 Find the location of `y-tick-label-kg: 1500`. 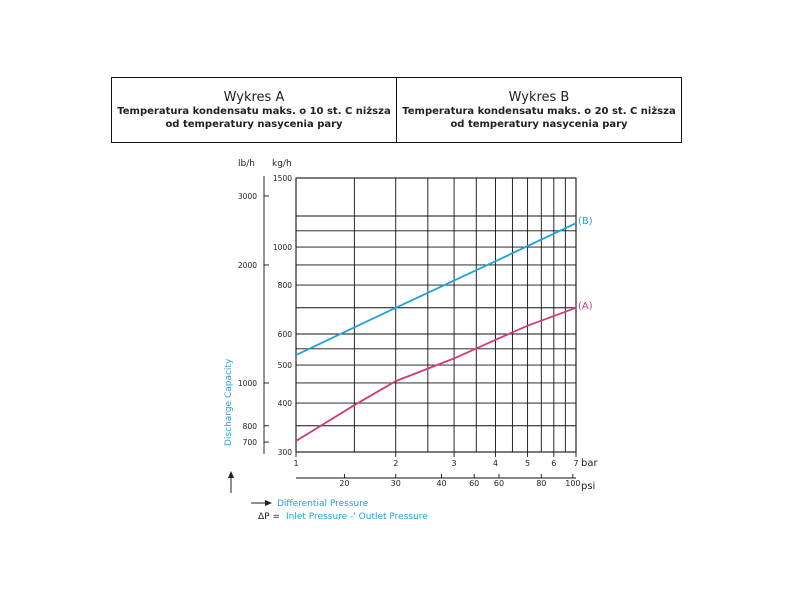

y-tick-label-kg: 1500 is located at coordinates (282, 178).